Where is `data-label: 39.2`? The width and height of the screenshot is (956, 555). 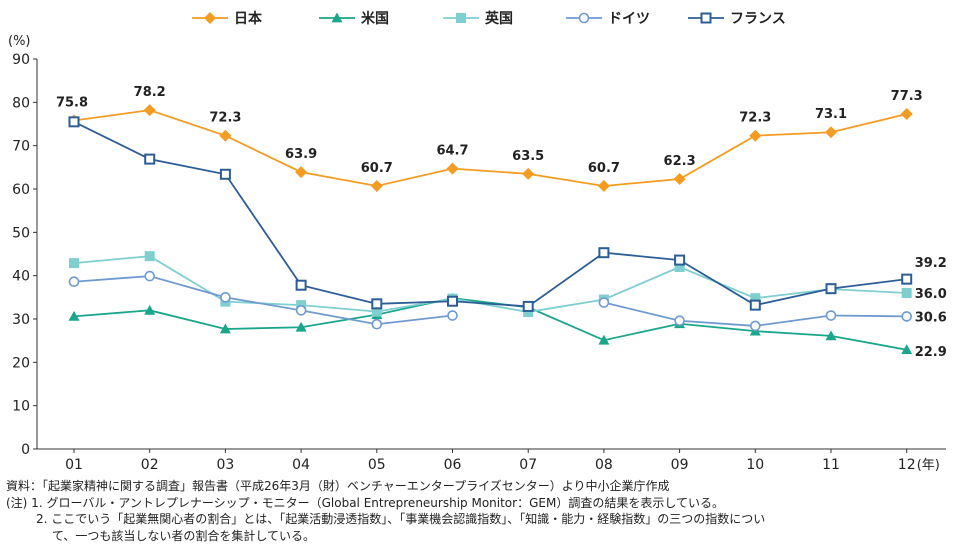 data-label: 39.2 is located at coordinates (931, 263).